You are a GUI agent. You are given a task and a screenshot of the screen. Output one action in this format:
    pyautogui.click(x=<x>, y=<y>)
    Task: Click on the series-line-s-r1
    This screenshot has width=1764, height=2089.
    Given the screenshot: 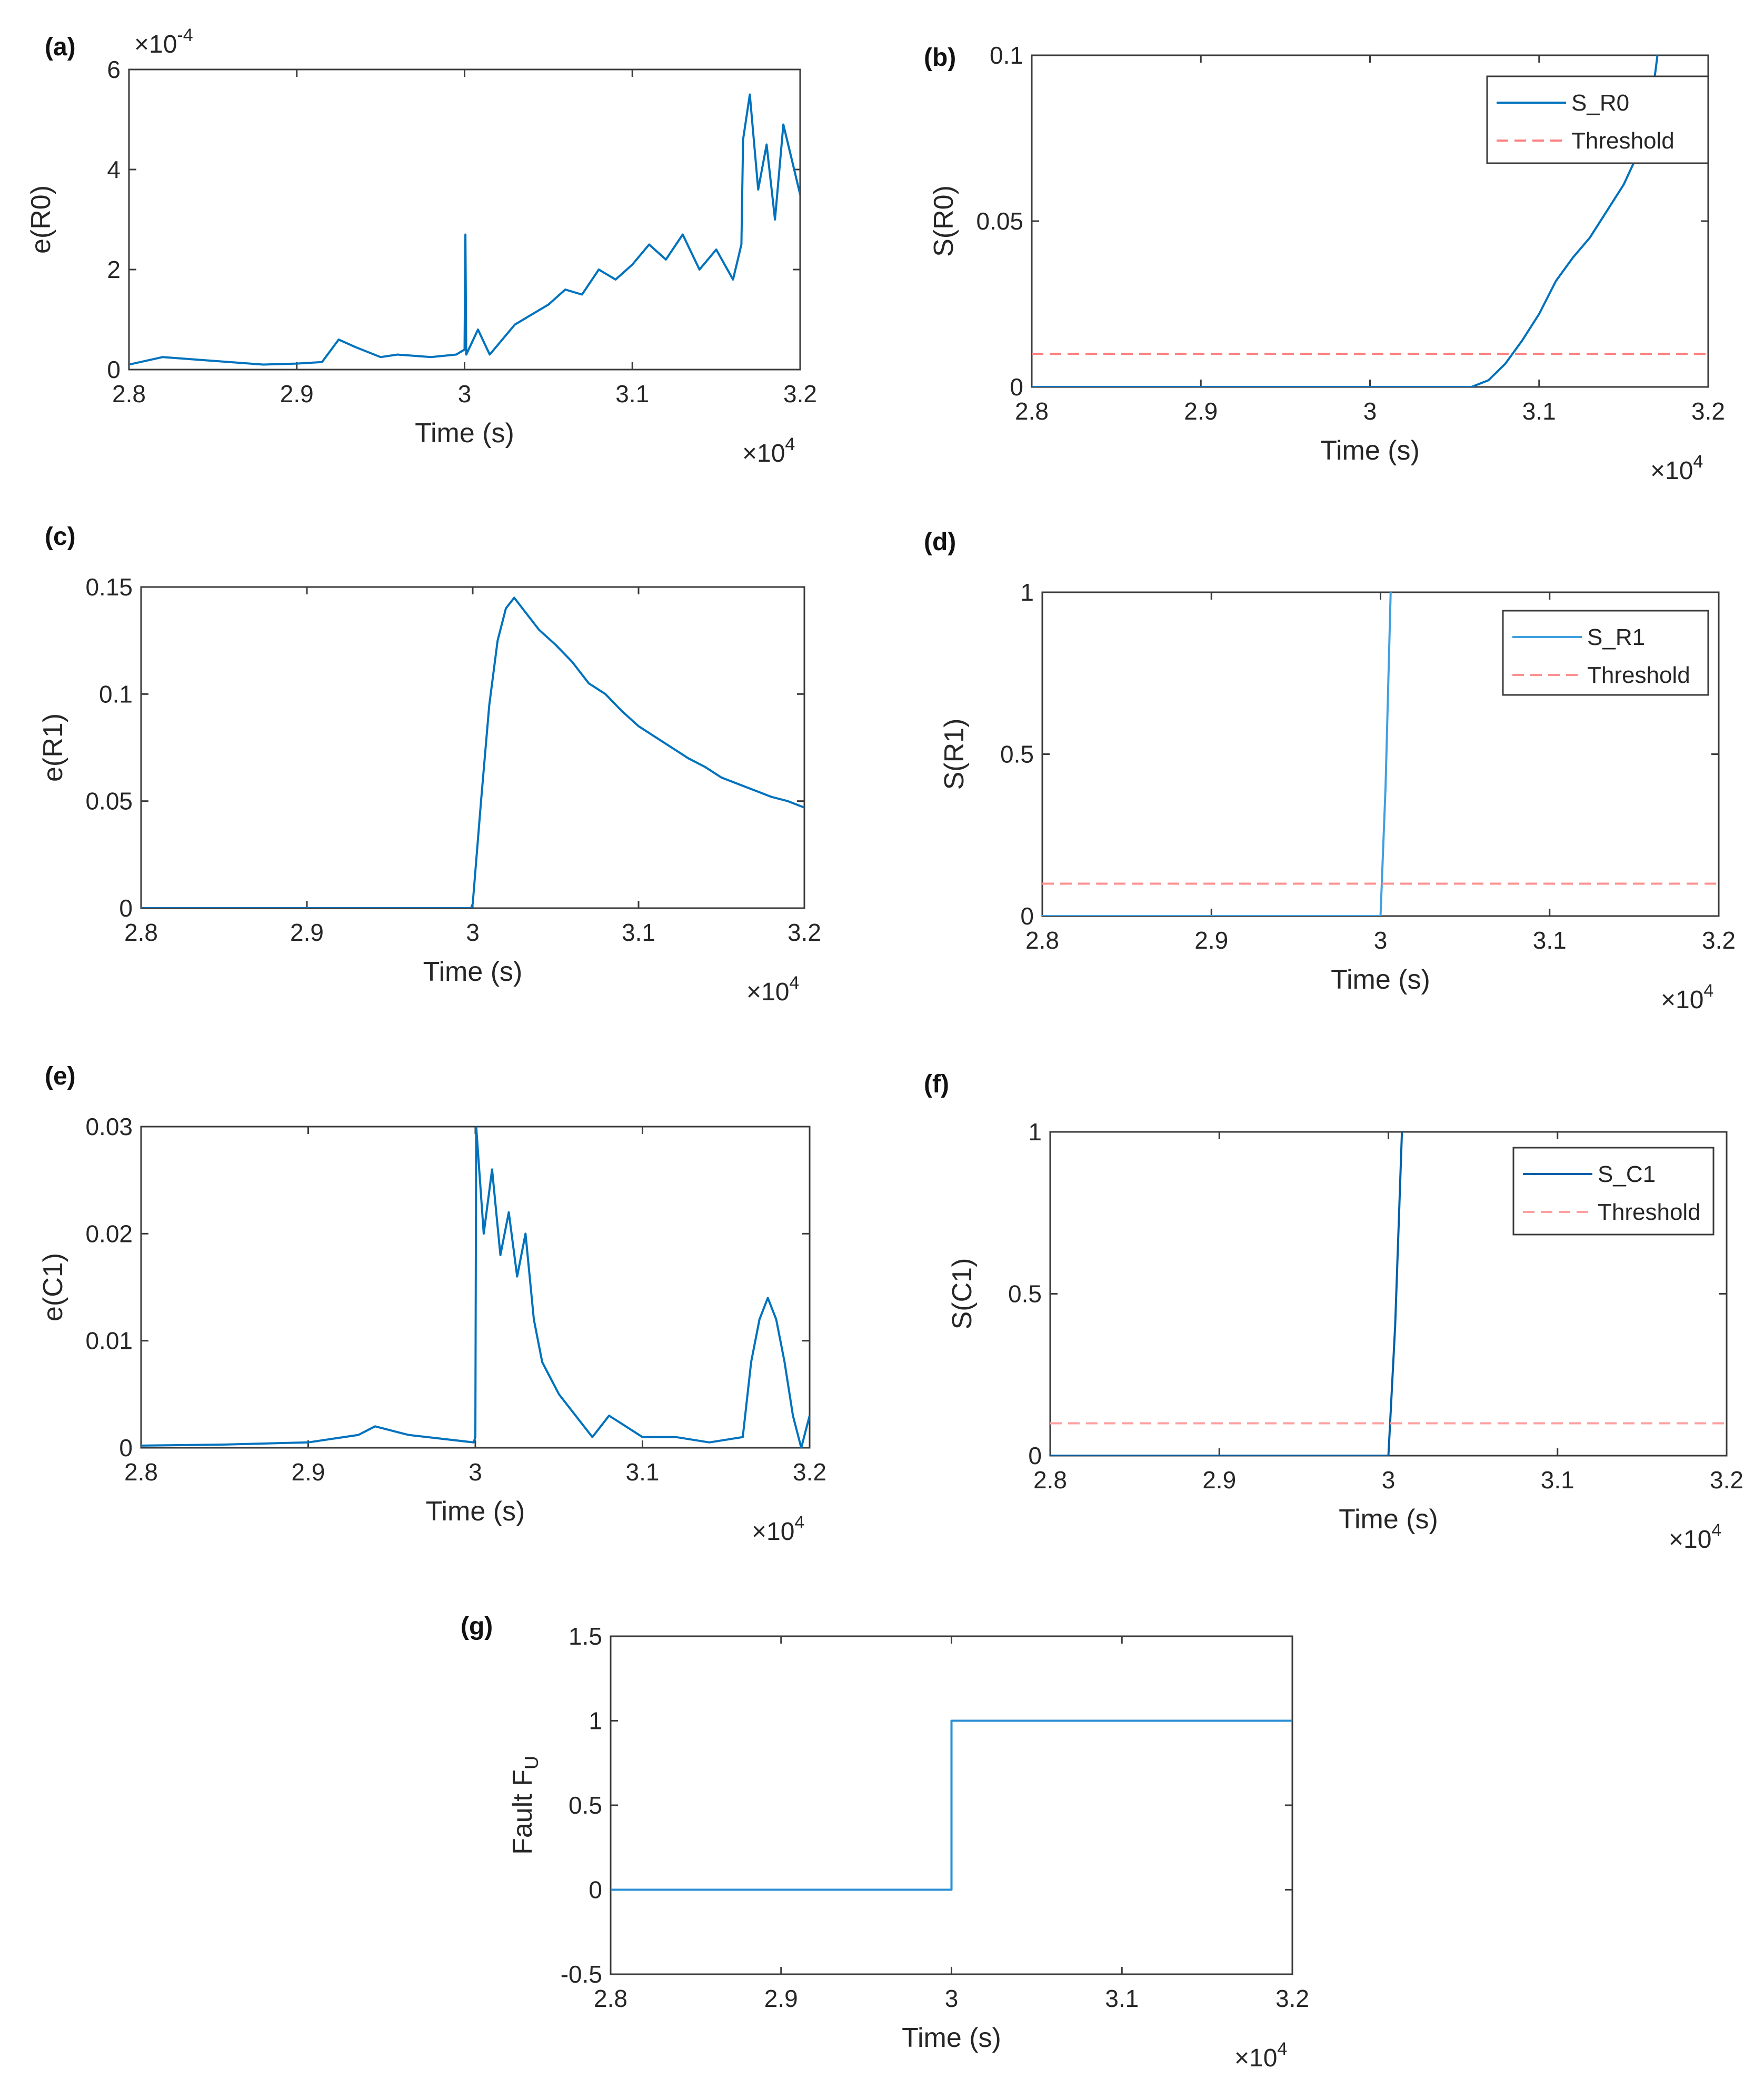 What is the action you would take?
    pyautogui.click(x=1217, y=754)
    